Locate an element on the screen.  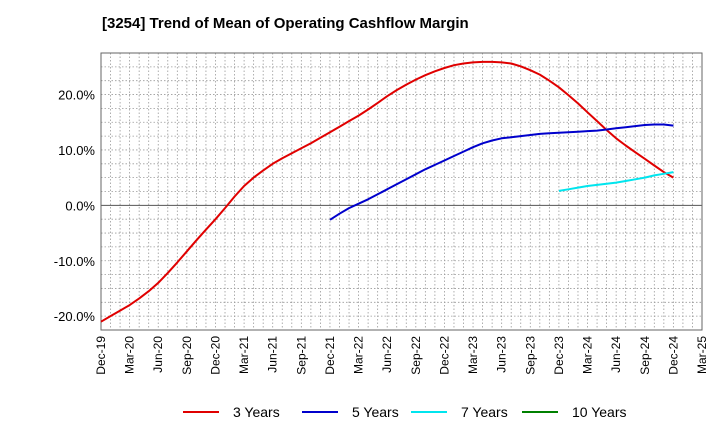
x-tick-label: Dec-22 is located at coordinates (444, 355).